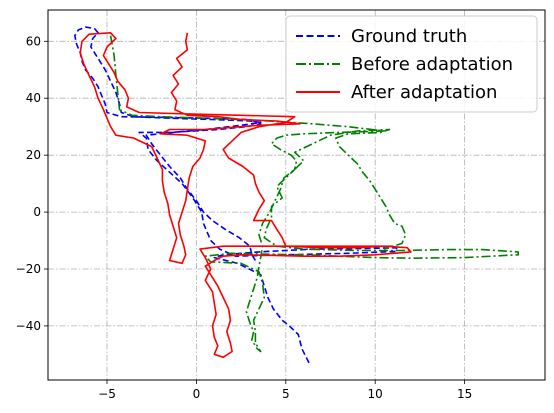 The image size is (554, 413). I want to click on x-tick-label: 15, so click(464, 394).